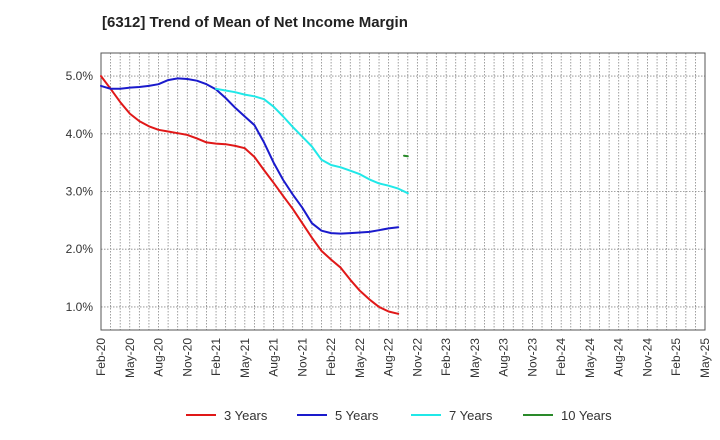  What do you see at coordinates (245, 358) in the screenshot?
I see `x-tick-label: May-21` at bounding box center [245, 358].